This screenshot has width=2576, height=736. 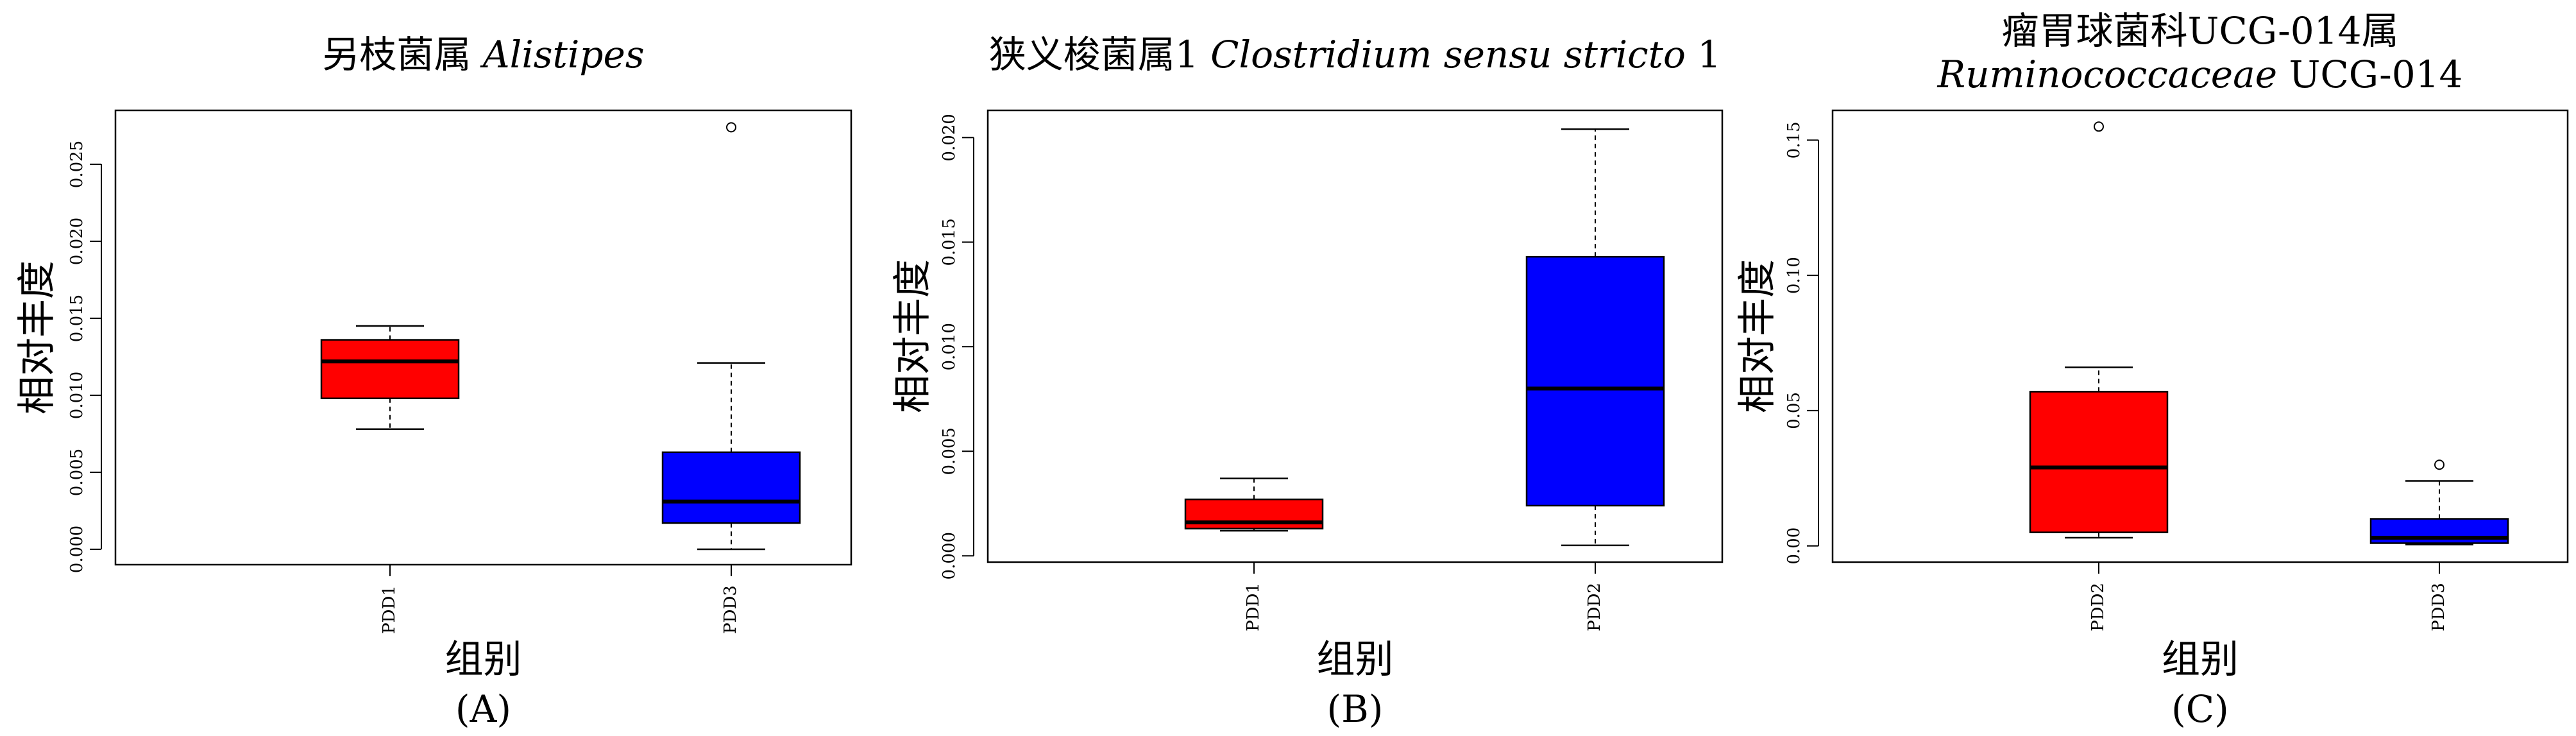 I want to click on chart-title-line-1: 狭义梭菌属1 Clostridium sensu stricto 1, so click(x=1355, y=54).